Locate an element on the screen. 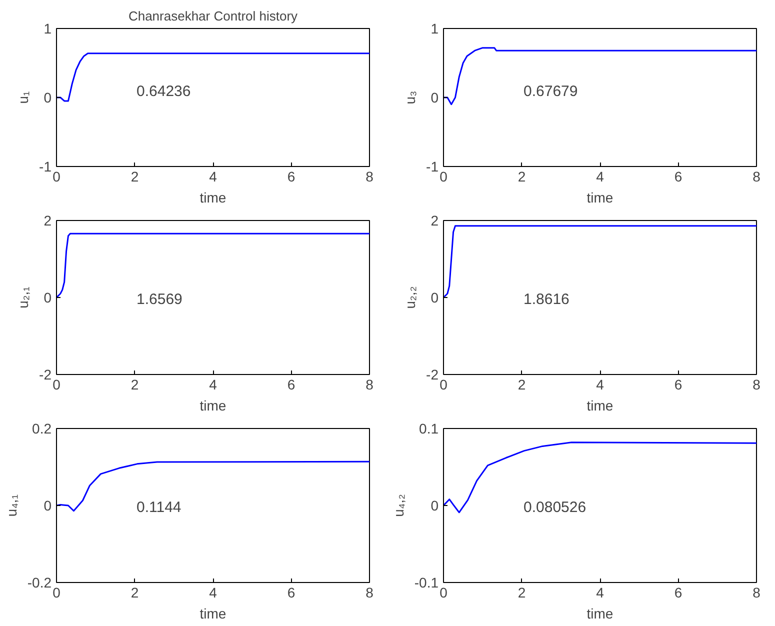  annotation: 0.67679 is located at coordinates (551, 91).